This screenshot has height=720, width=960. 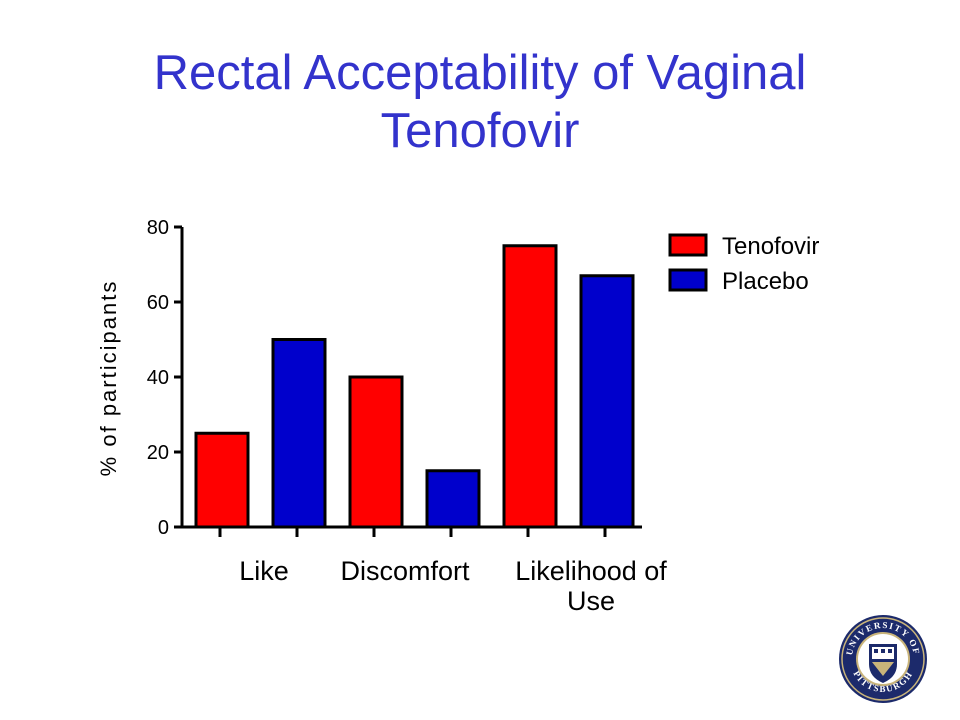 What do you see at coordinates (765, 281) in the screenshot?
I see `legend-label-placebo: Placebo` at bounding box center [765, 281].